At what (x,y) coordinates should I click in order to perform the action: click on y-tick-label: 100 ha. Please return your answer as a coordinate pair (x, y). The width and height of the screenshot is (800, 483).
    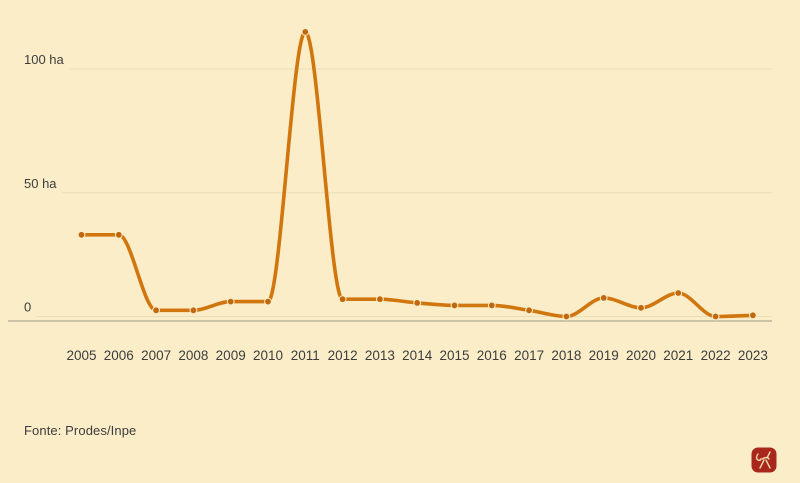
    Looking at the image, I should click on (44, 59).